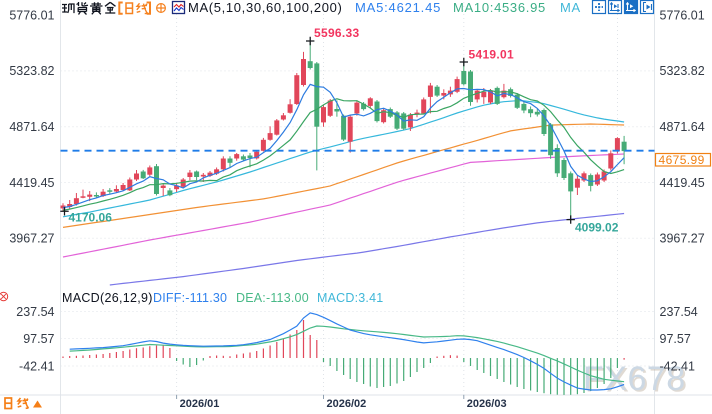 Image resolution: width=712 pixels, height=414 pixels. What do you see at coordinates (499, 7) in the screenshot?
I see `svg-text: MA10:4536.95` at bounding box center [499, 7].